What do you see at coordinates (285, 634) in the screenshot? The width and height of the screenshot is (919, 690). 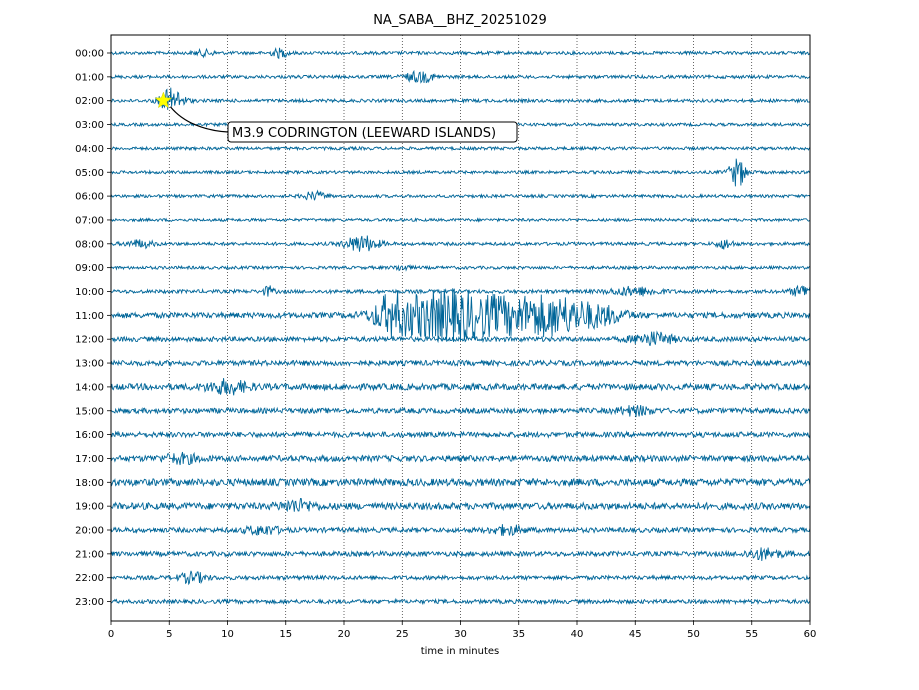 I see `x-tick-label: 15` at bounding box center [285, 634].